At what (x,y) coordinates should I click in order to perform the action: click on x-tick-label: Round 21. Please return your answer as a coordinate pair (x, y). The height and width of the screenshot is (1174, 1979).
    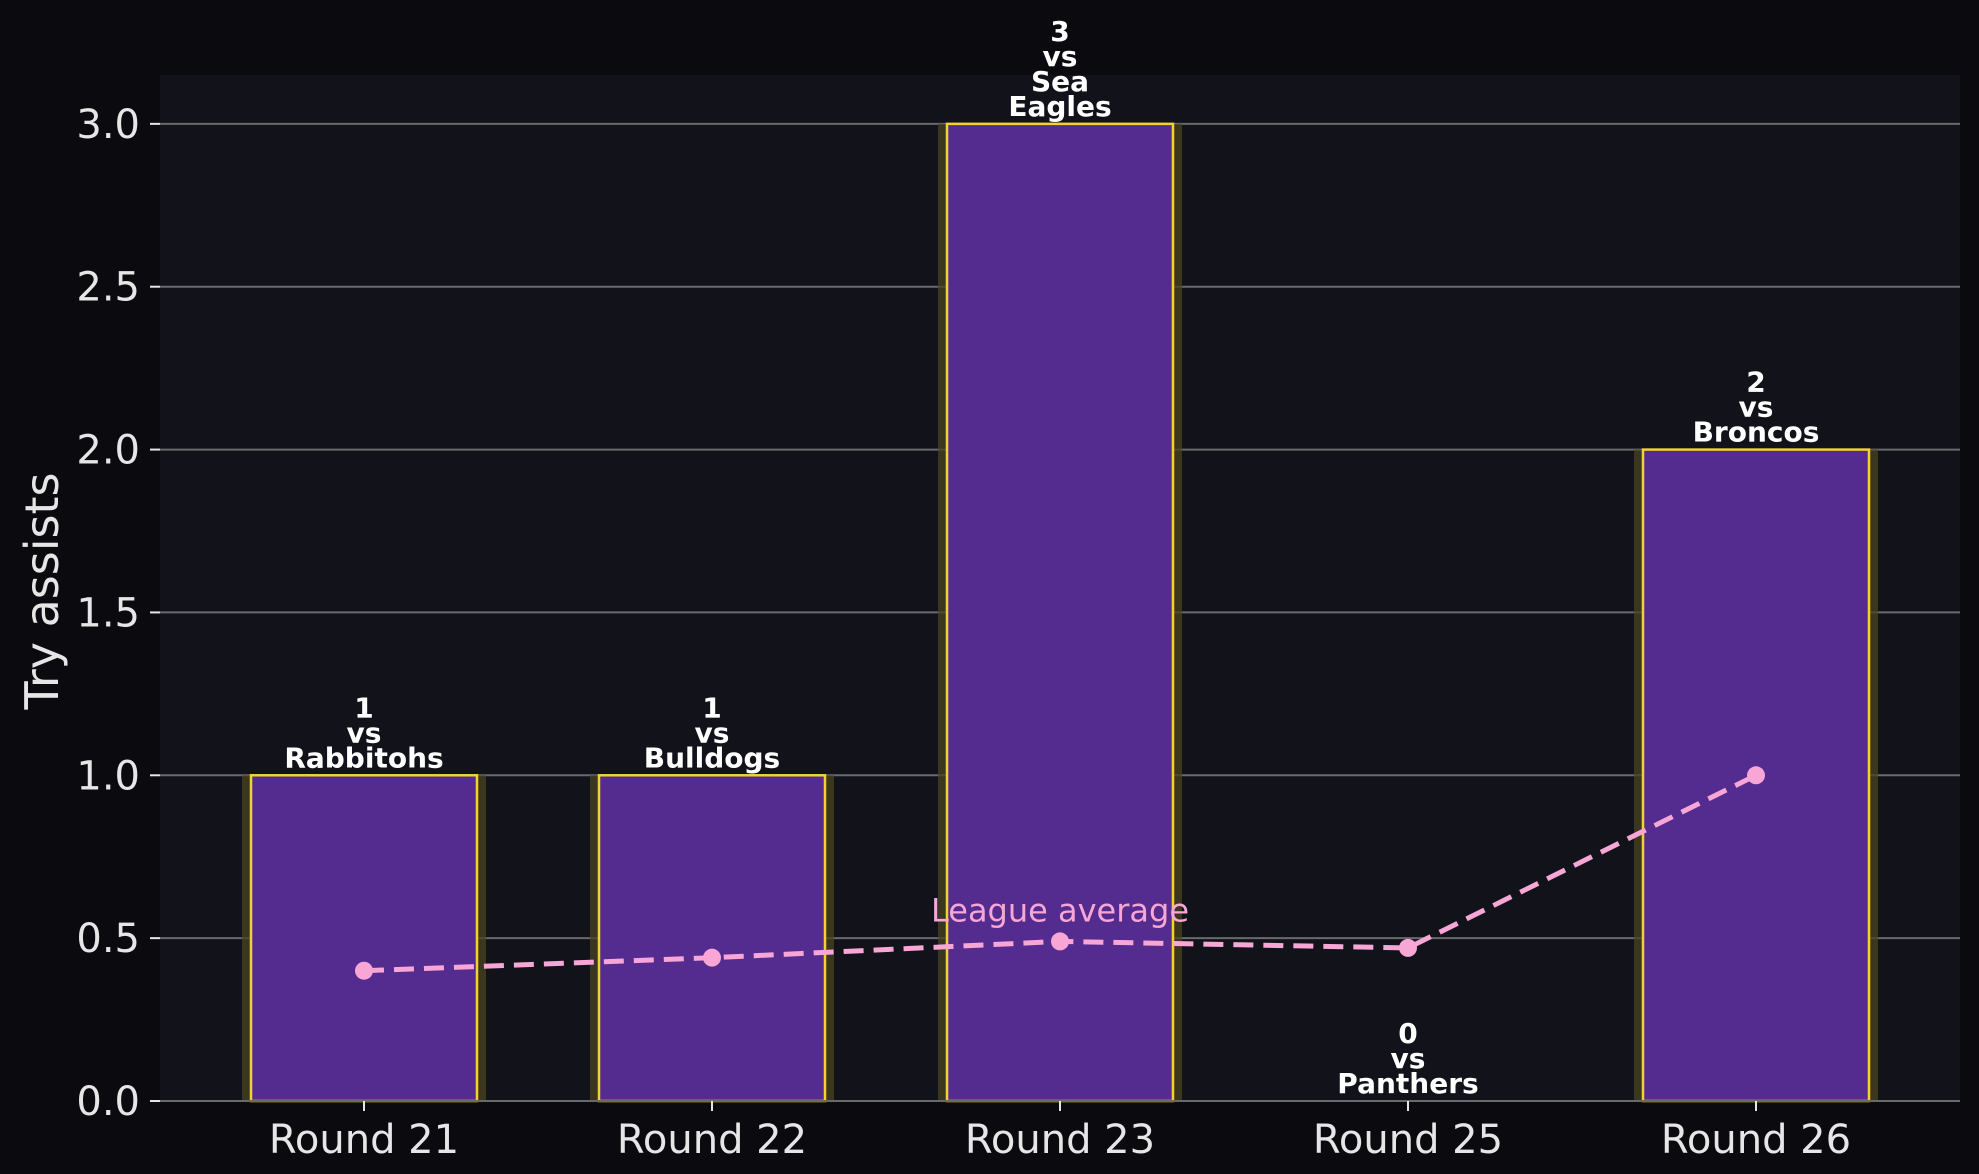
    Looking at the image, I should click on (364, 1140).